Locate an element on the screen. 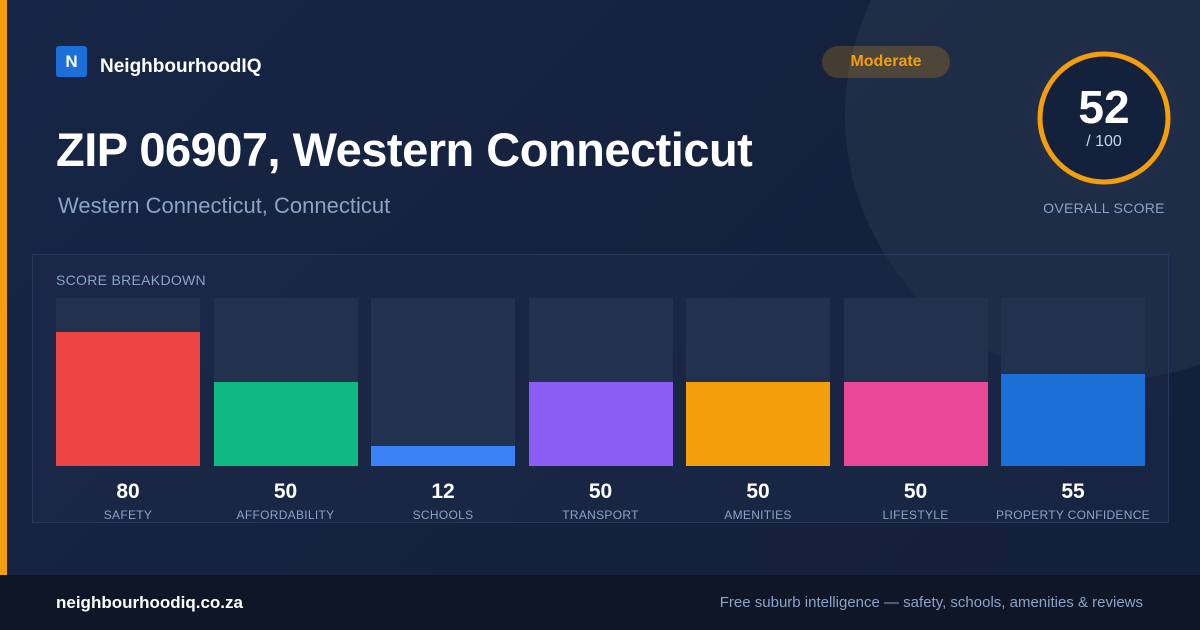  bar-label: SCHOOLS is located at coordinates (443, 515).